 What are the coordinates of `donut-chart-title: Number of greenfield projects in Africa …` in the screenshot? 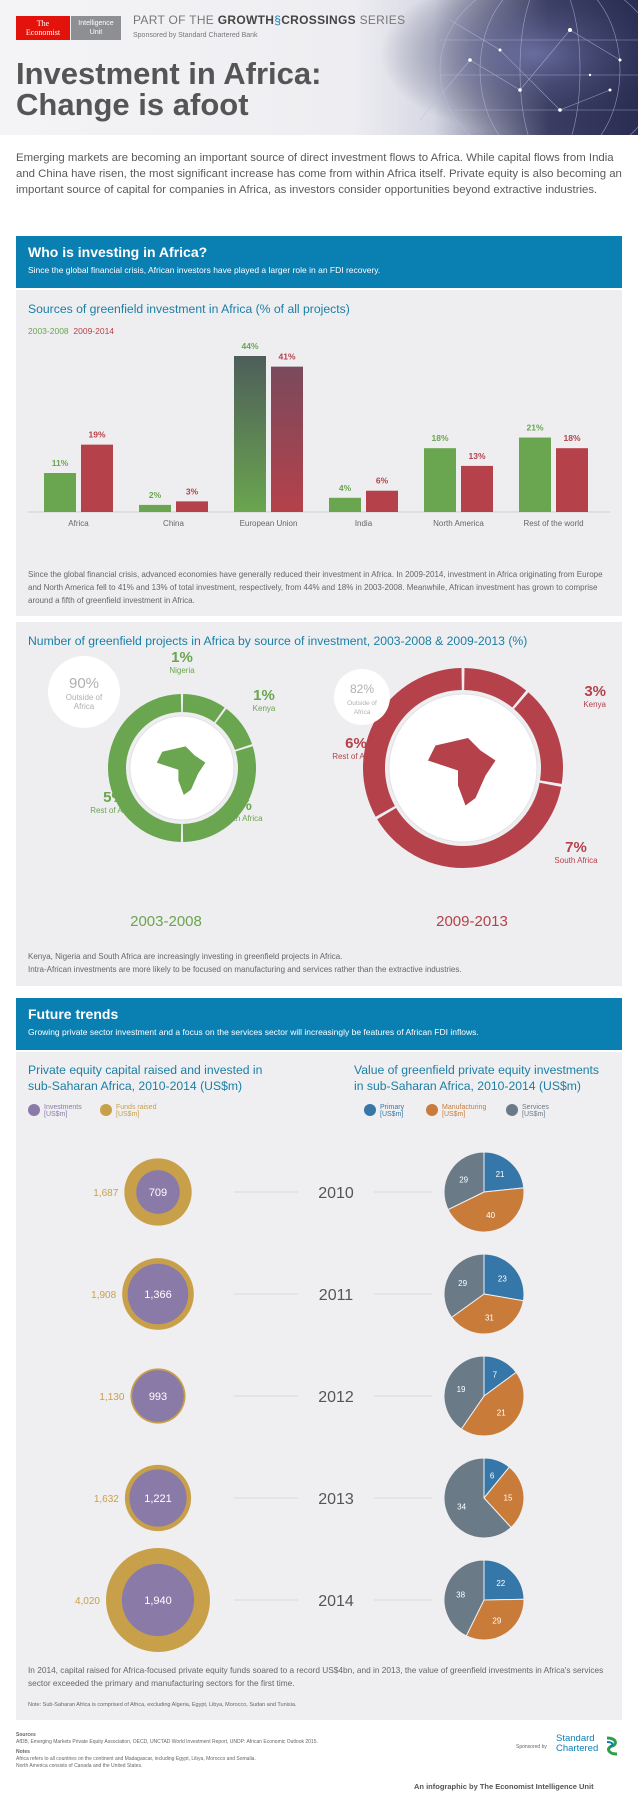 It's located at (278, 641).